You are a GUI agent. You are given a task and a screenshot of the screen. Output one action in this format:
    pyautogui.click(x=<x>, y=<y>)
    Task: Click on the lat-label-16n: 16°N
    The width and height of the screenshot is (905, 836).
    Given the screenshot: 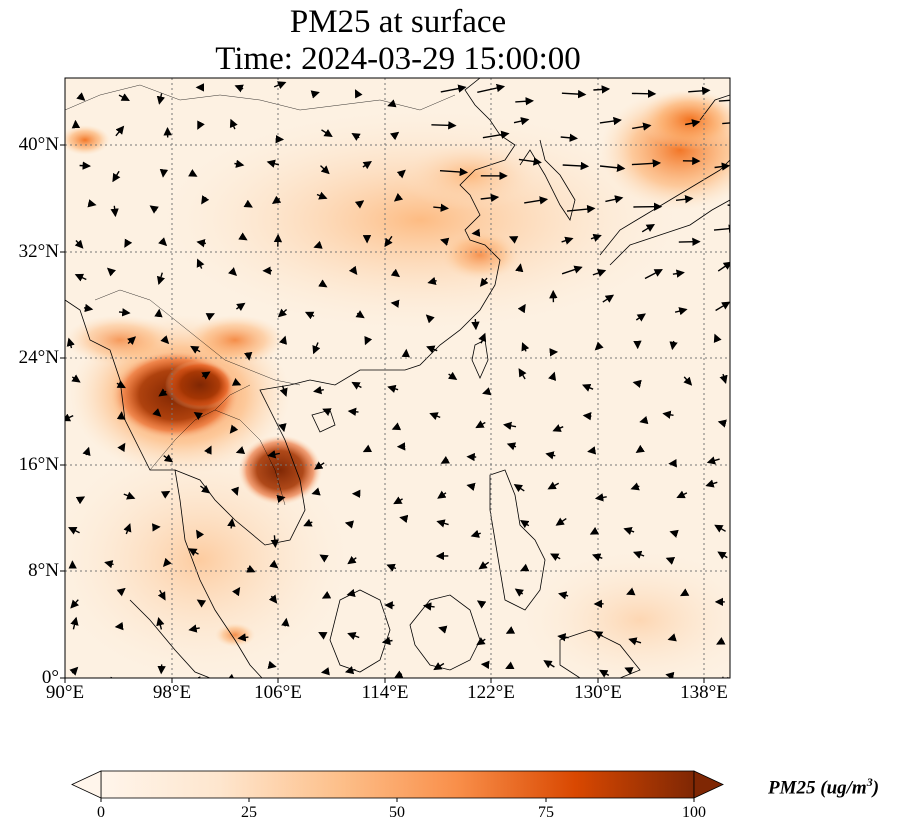 What is the action you would take?
    pyautogui.click(x=38, y=464)
    